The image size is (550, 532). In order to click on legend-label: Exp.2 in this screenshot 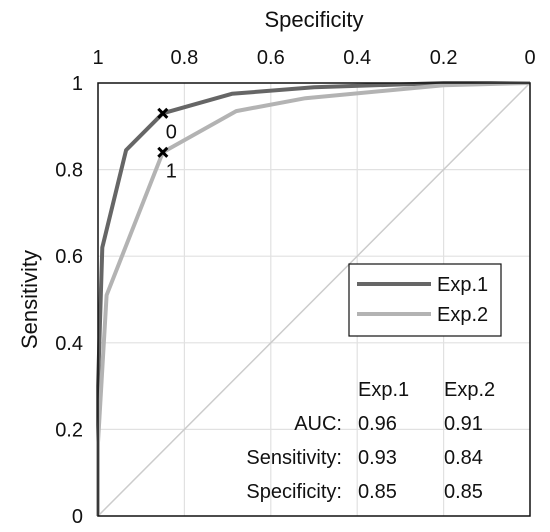, I will do `click(462, 315)`.